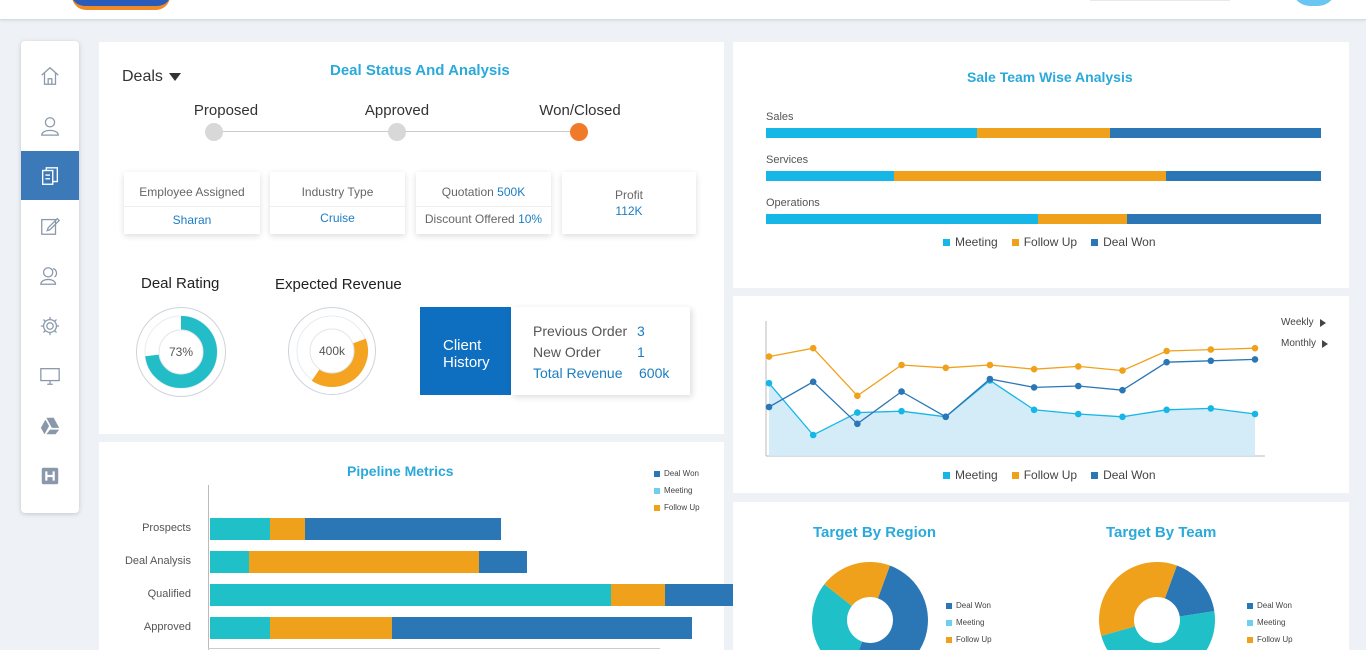  Describe the element at coordinates (970, 475) in the screenshot. I see `legend-meeting: Meeting` at that location.